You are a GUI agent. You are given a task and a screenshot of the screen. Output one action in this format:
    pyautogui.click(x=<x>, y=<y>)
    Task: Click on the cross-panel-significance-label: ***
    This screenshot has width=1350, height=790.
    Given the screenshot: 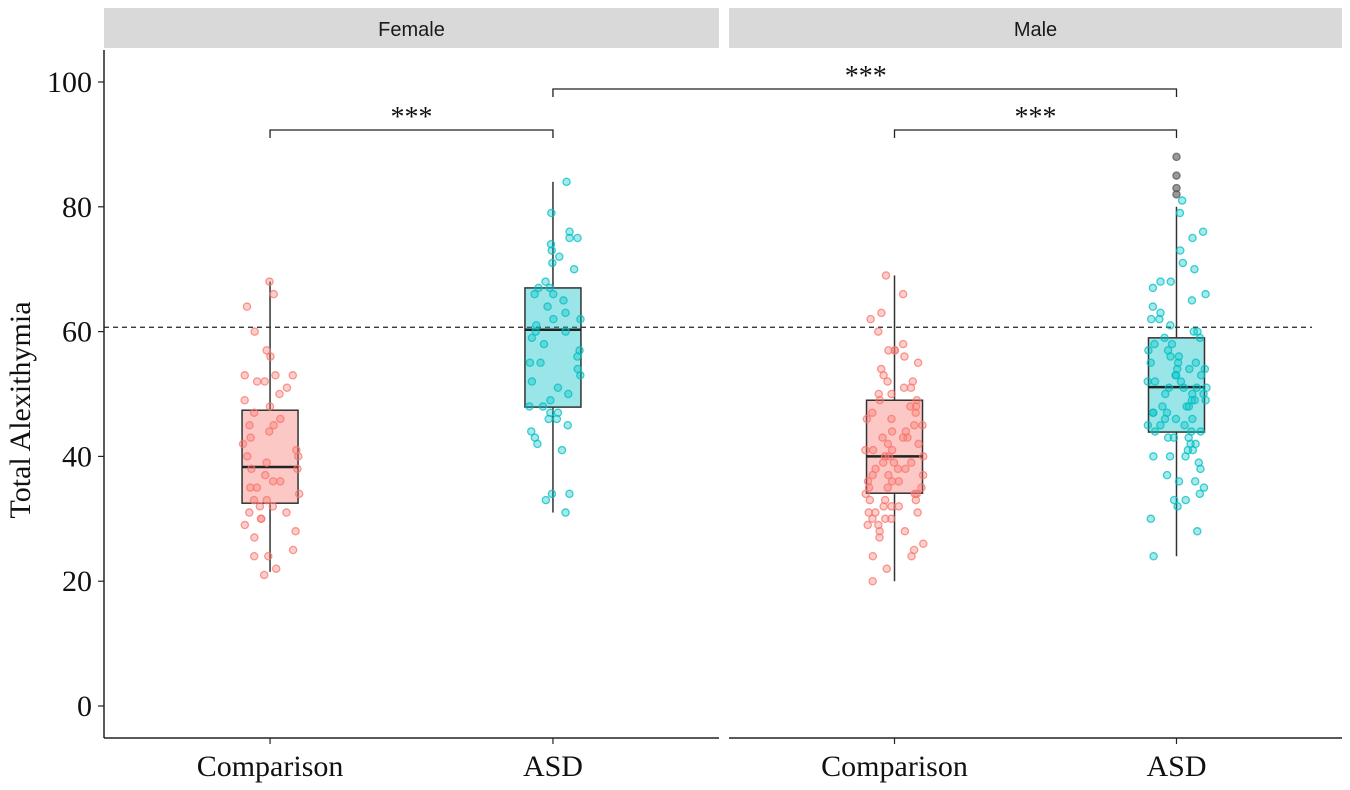 What is the action you would take?
    pyautogui.click(x=866, y=76)
    